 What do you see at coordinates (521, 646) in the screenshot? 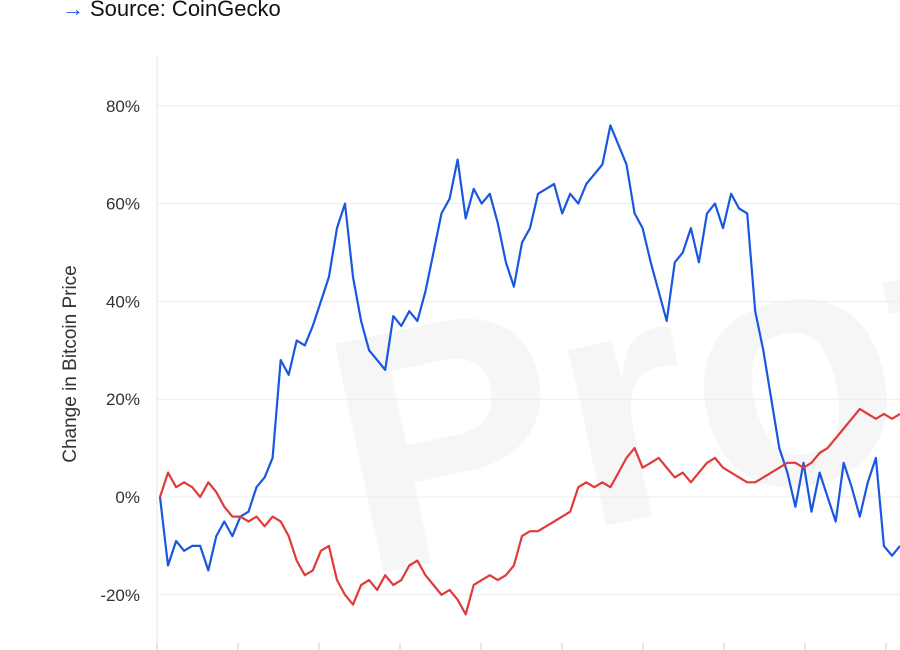
I see `x-tick-marks` at bounding box center [521, 646].